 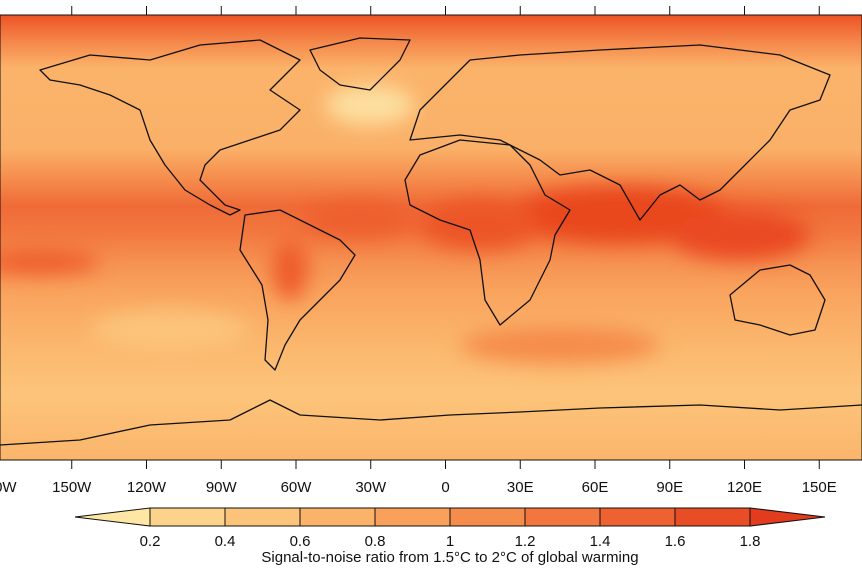 I want to click on colorbar-tick-label: 1.8, so click(x=750, y=541).